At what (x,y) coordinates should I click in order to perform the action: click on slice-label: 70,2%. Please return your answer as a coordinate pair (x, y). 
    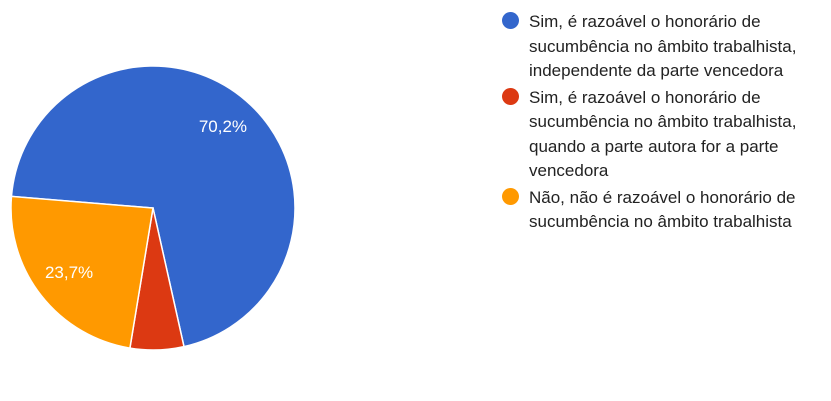
    Looking at the image, I should click on (223, 126).